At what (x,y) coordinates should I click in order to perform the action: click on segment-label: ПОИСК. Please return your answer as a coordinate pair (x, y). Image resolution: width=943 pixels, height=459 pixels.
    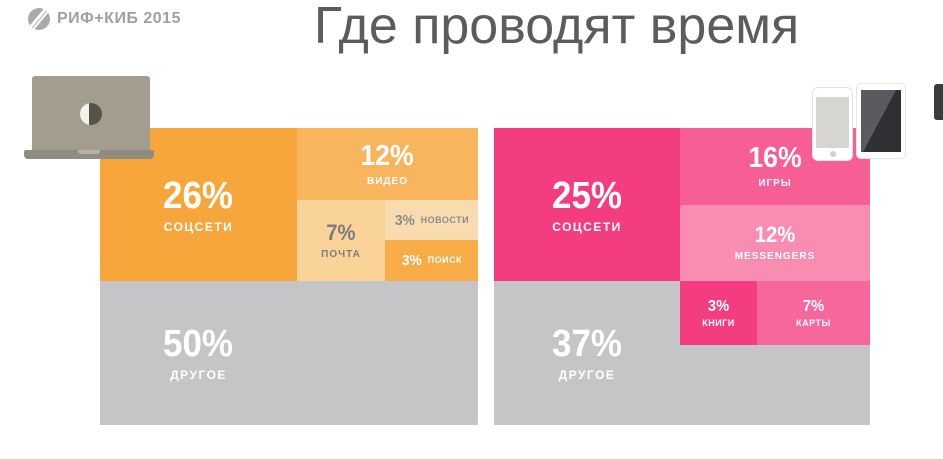
    Looking at the image, I should click on (445, 260).